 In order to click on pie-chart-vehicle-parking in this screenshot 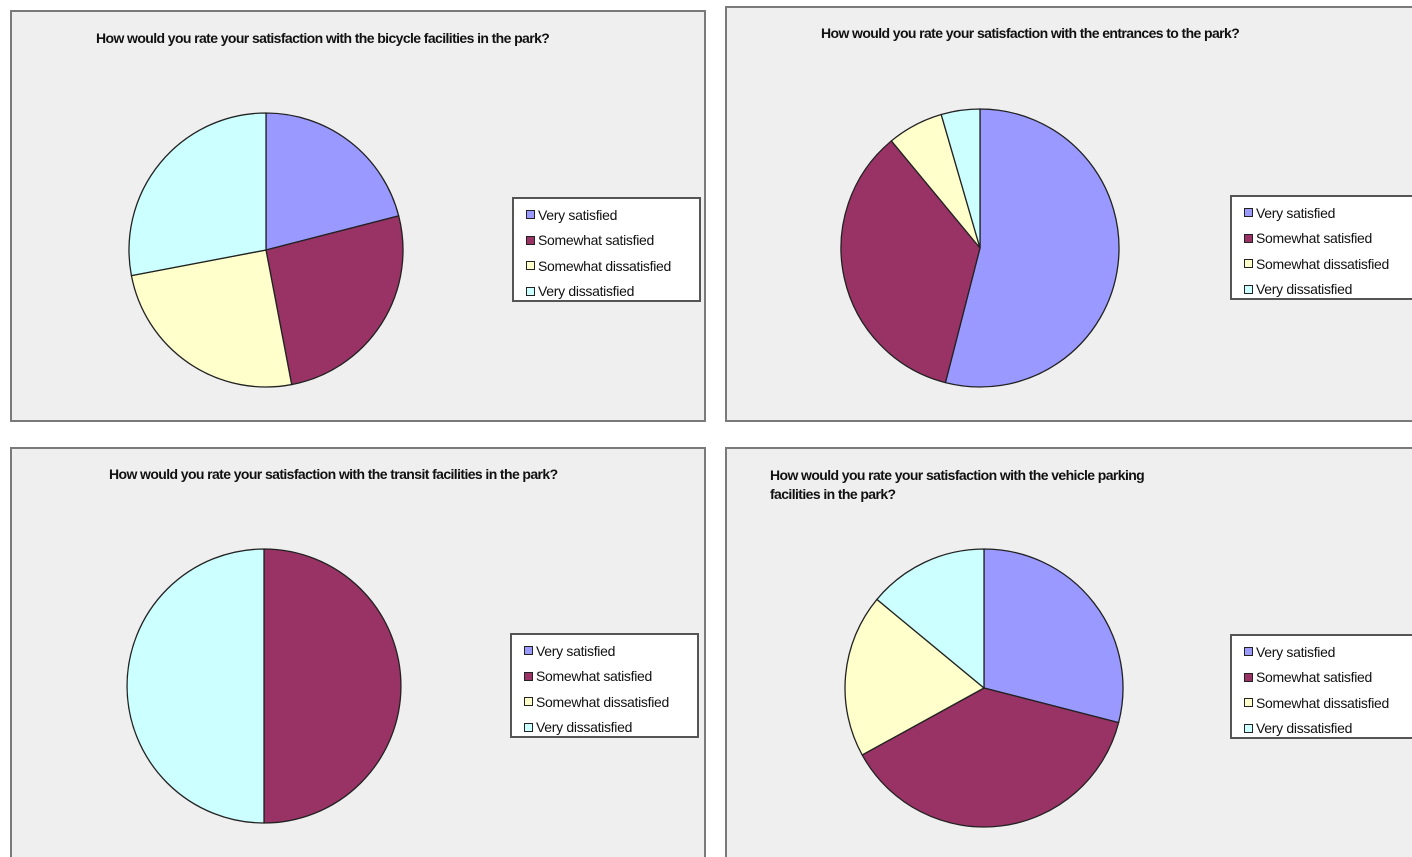, I will do `click(984, 688)`.